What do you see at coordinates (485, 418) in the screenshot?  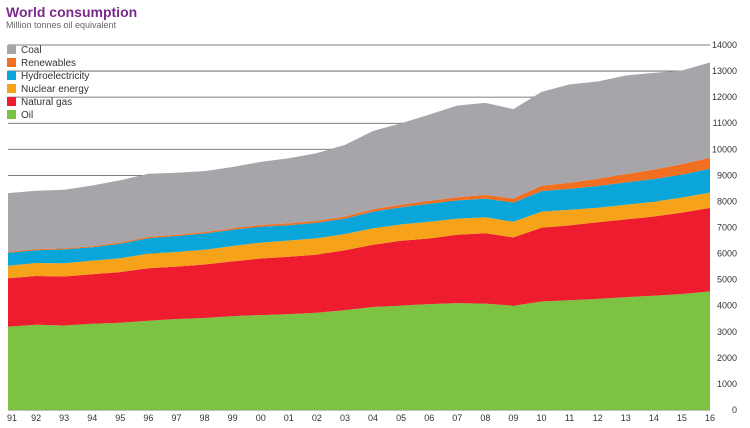 I see `x-tick-label: 08` at bounding box center [485, 418].